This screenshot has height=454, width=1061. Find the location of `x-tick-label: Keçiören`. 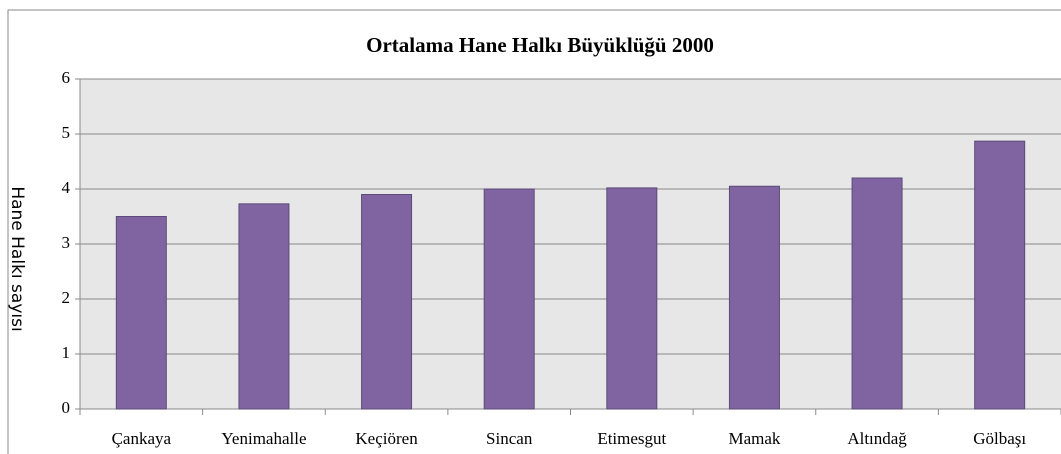

x-tick-label: Keçiören is located at coordinates (386, 438).